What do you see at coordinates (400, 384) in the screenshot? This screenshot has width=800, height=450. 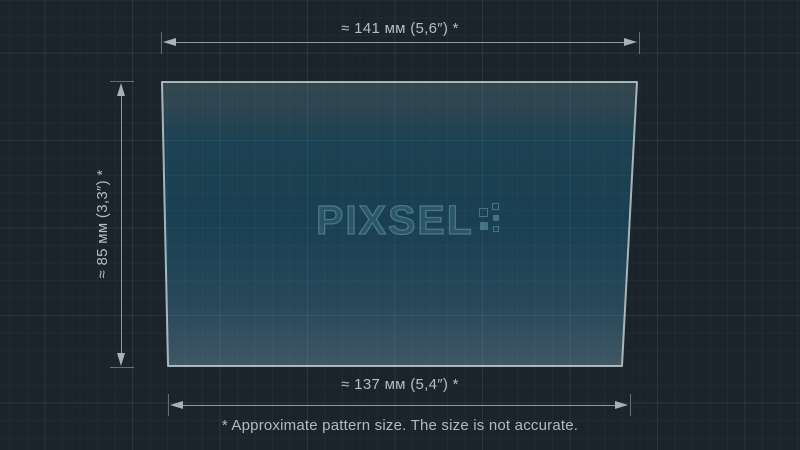 I see `bottom-dimension-label: ≈ 137 мм (5,4″) *` at bounding box center [400, 384].